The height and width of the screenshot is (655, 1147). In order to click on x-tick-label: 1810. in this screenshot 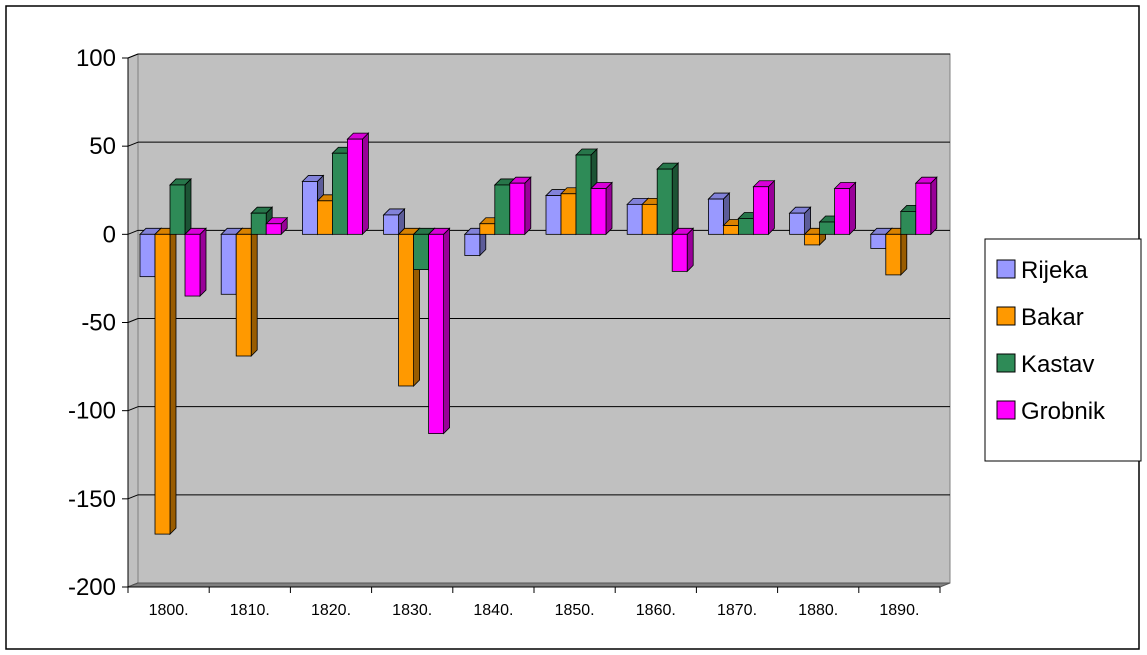, I will do `click(250, 610)`.